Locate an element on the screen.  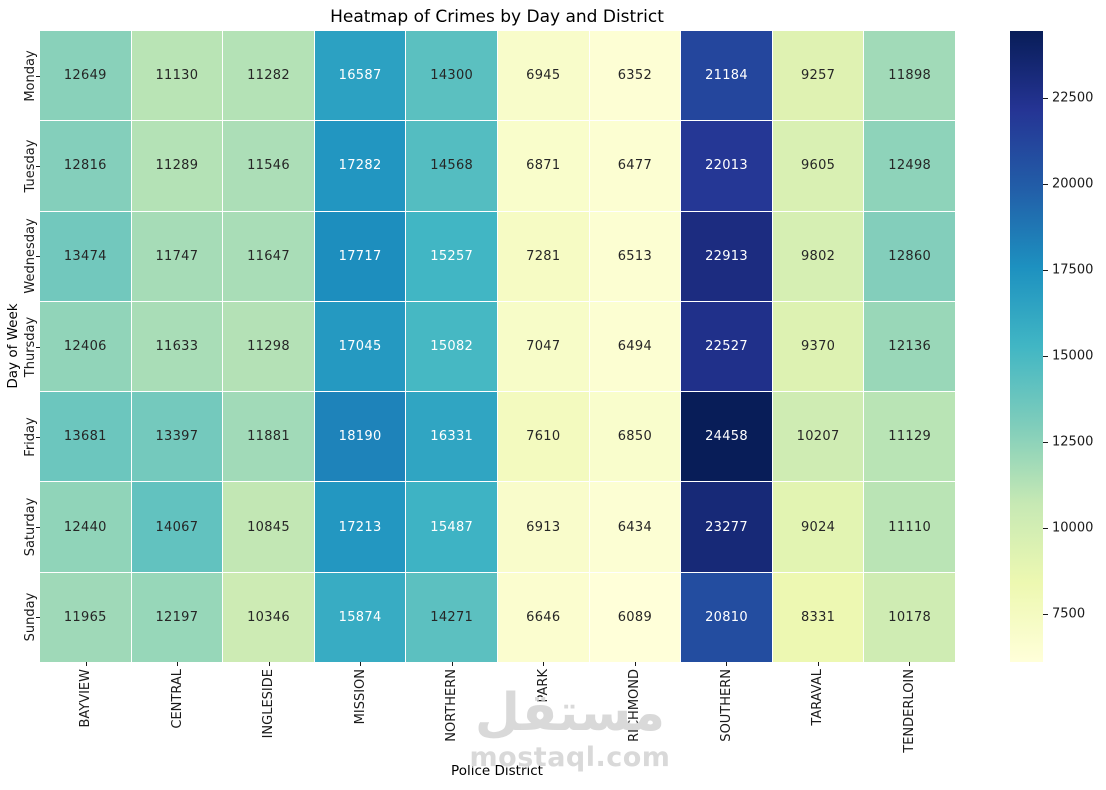
heatmap-cell: 6494 is located at coordinates (635, 346).